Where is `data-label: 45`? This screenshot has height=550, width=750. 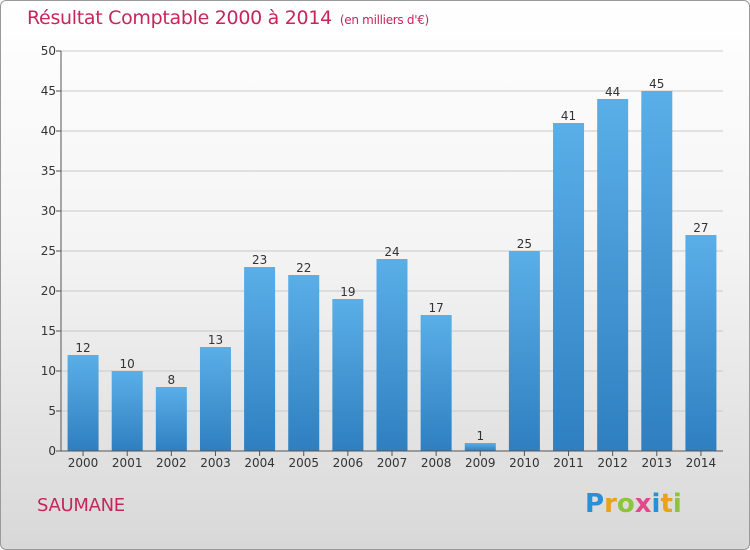 data-label: 45 is located at coordinates (656, 84).